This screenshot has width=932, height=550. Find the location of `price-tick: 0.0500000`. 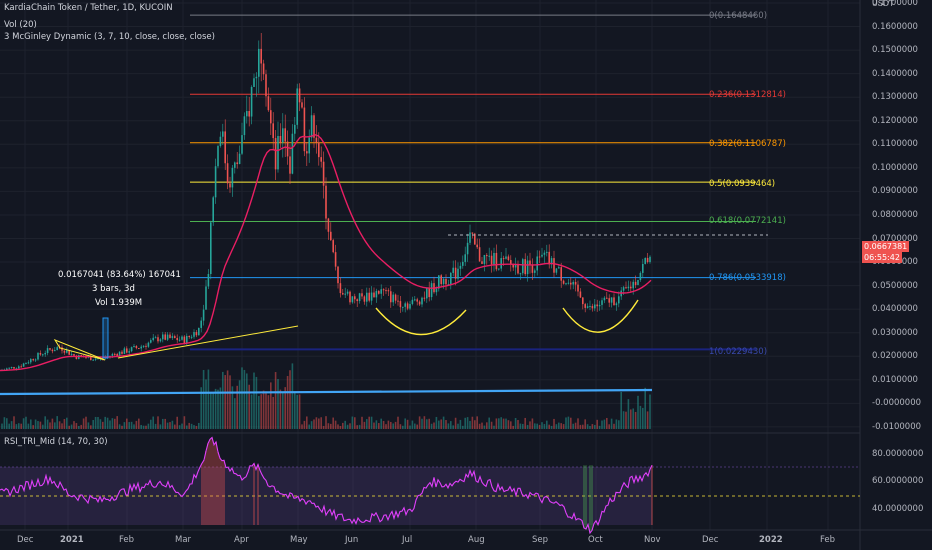

price-tick: 0.0500000 is located at coordinates (895, 285).